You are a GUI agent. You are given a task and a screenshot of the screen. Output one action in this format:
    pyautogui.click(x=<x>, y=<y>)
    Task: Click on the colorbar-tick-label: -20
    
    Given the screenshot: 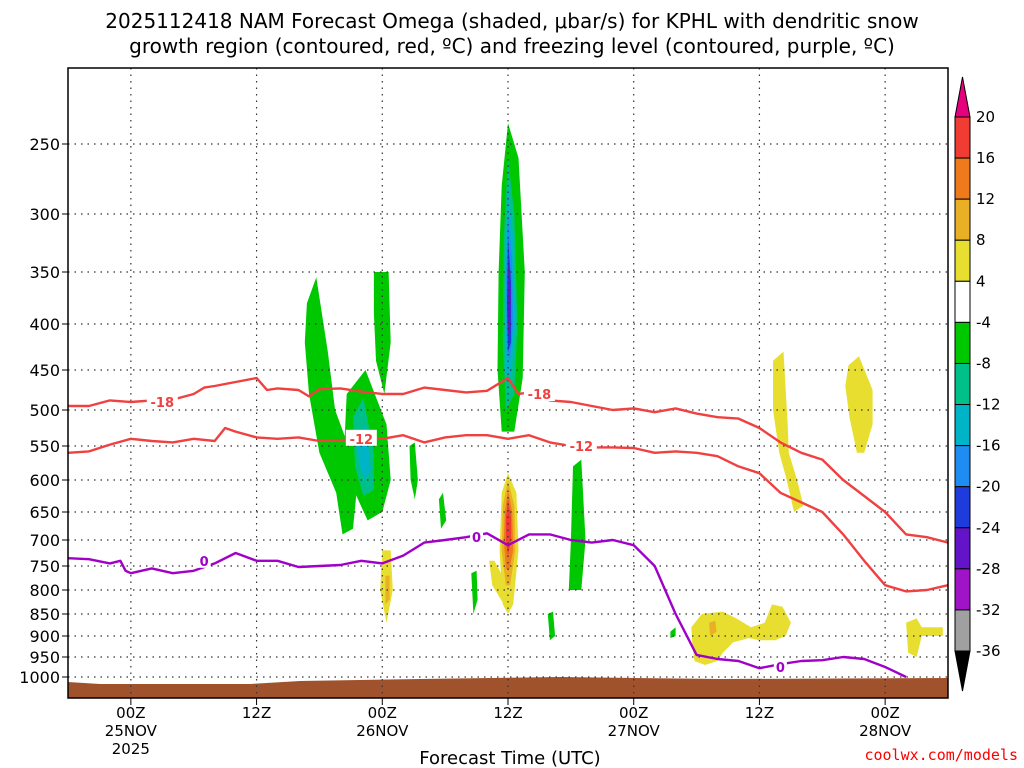 What is the action you would take?
    pyautogui.click(x=988, y=487)
    